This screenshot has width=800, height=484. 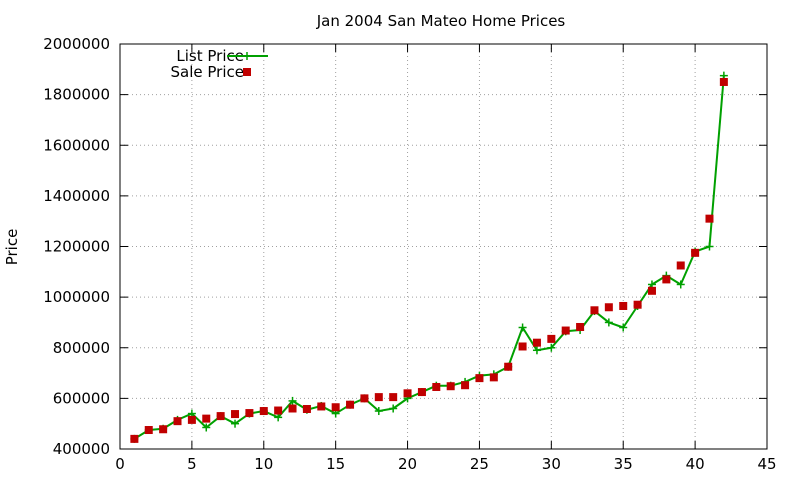 I want to click on x-tick-label: 35, so click(x=623, y=464).